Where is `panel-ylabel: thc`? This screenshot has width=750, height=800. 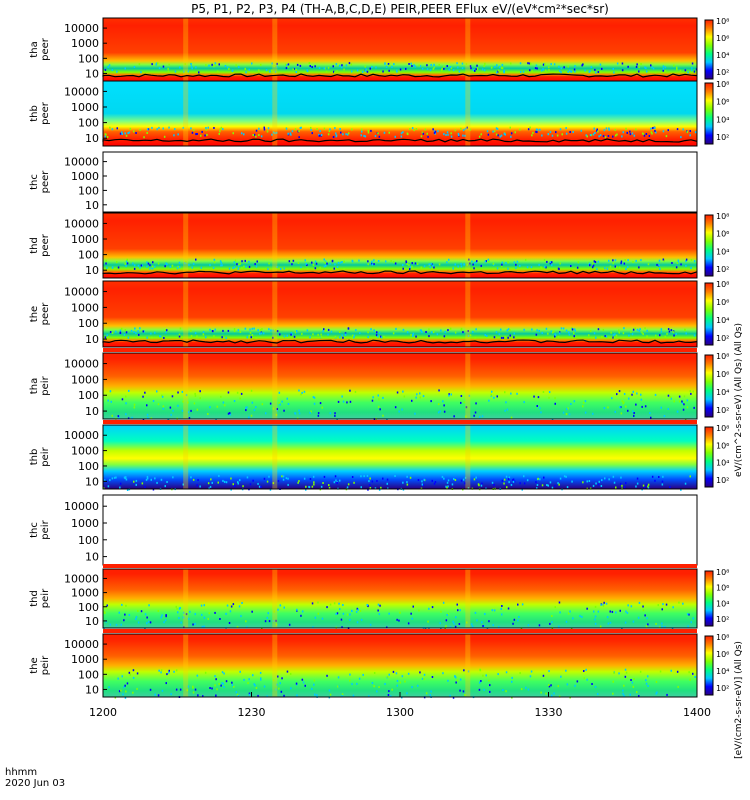 panel-ylabel: thc is located at coordinates (34, 530).